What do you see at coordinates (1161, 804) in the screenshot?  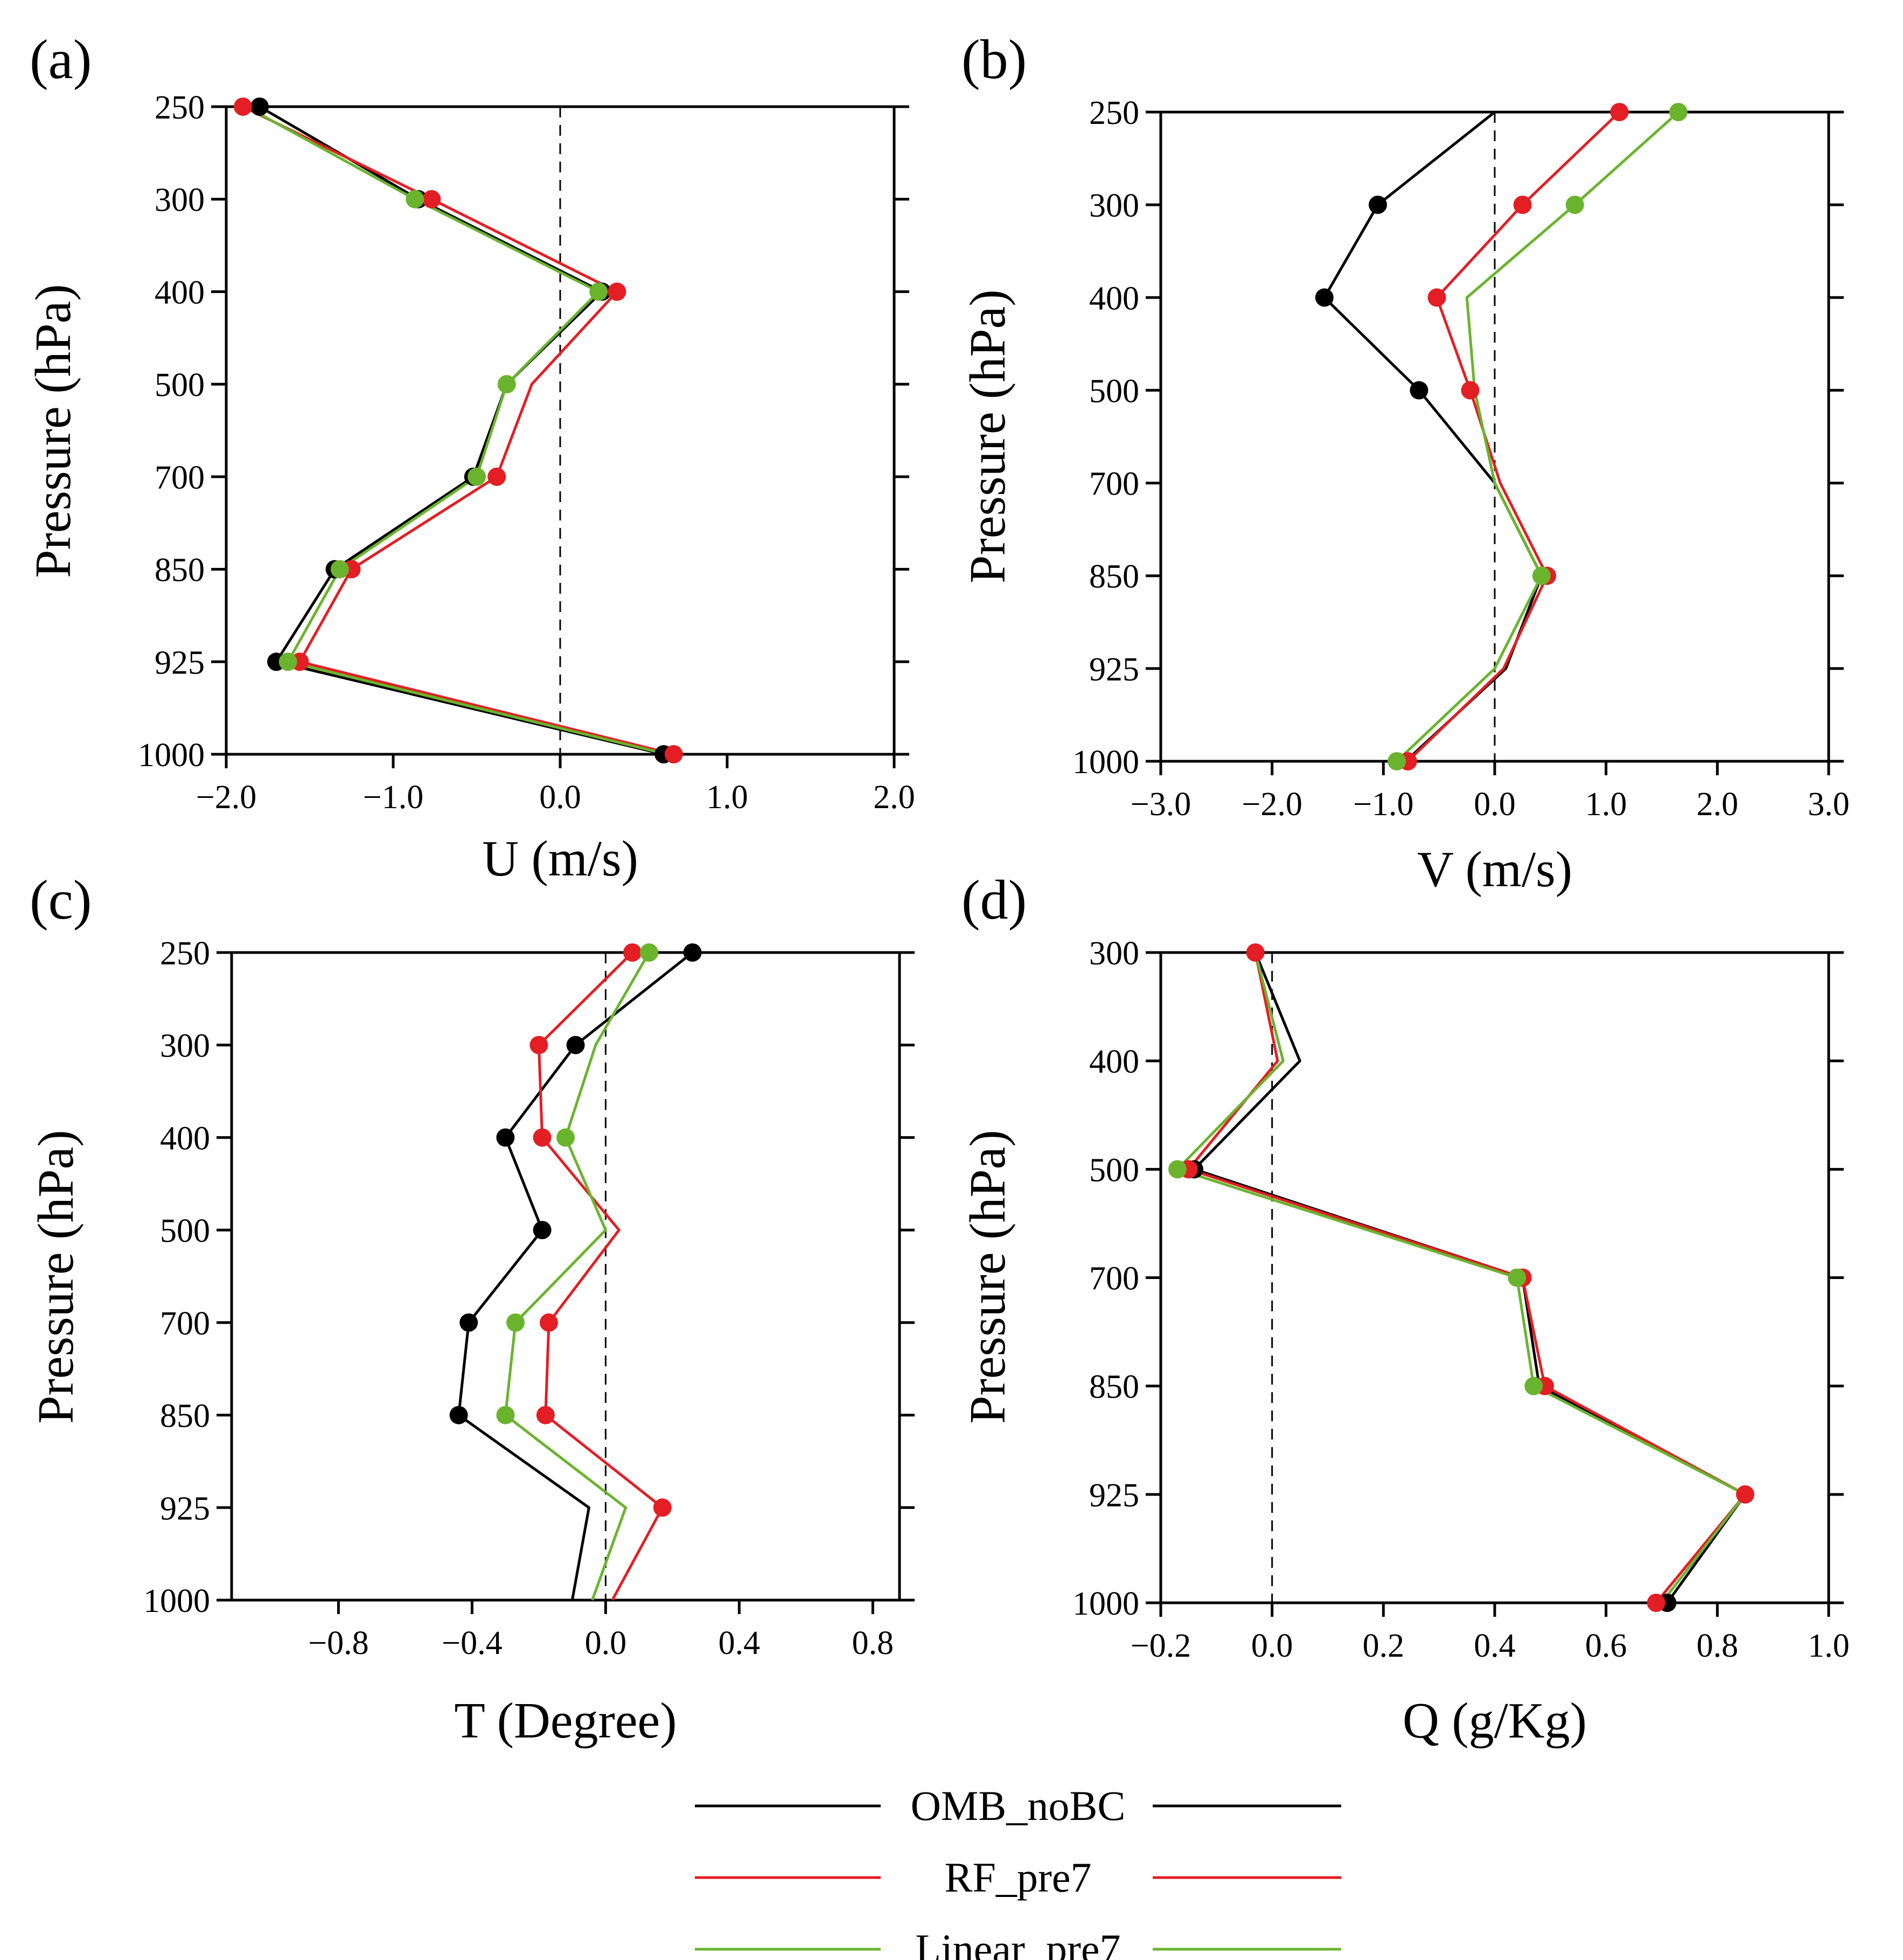 I see `x-tick-label: −3.0` at bounding box center [1161, 804].